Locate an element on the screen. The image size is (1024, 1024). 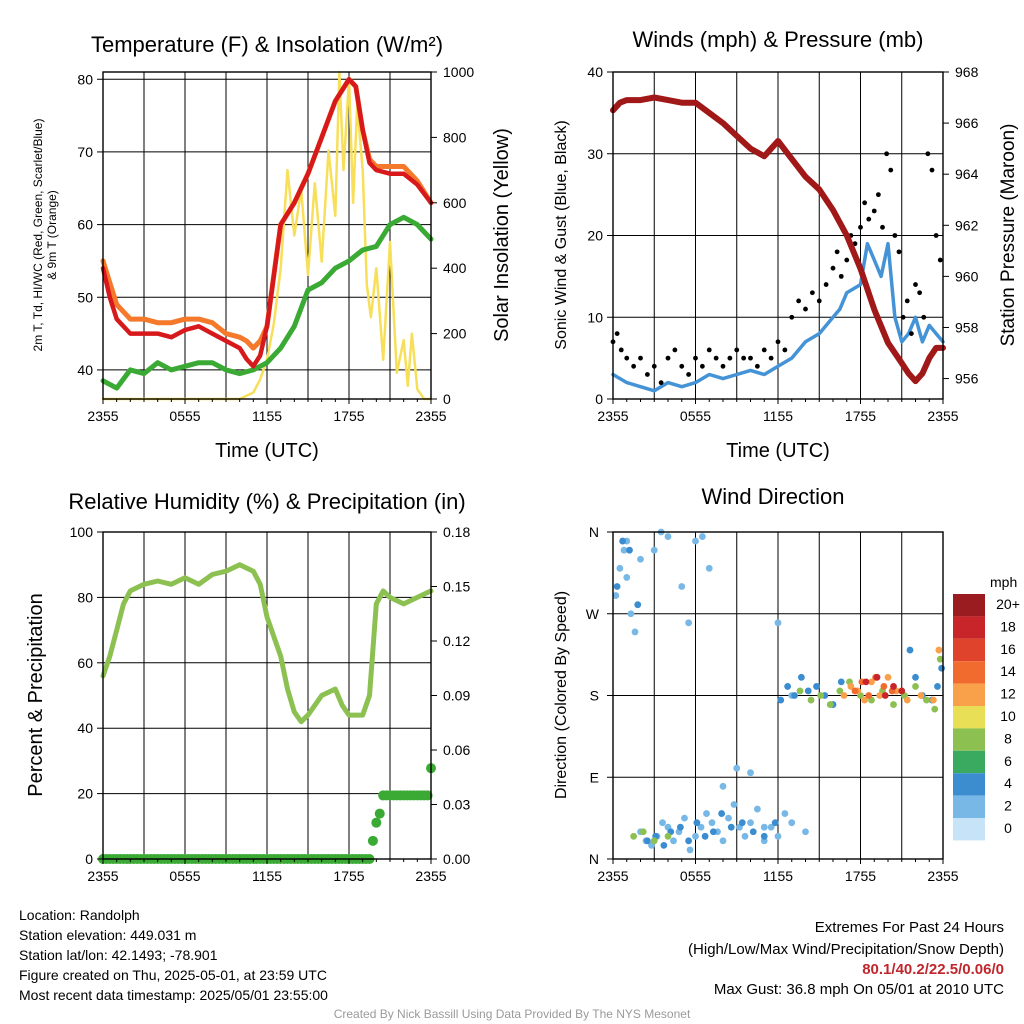
legend-label: 2 is located at coordinates (1008, 806).